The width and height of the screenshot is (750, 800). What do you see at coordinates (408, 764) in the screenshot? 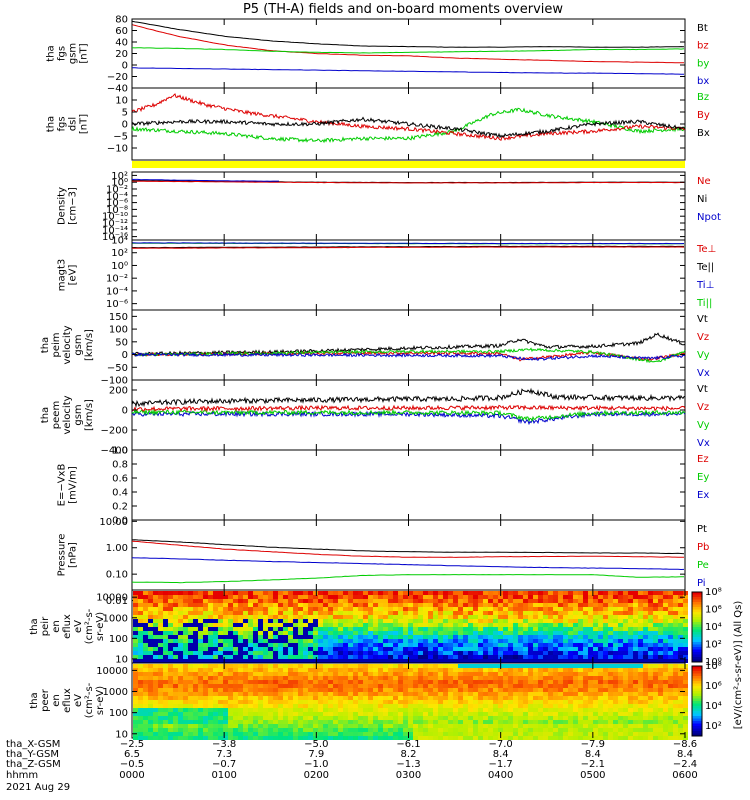
I see `ephemeris-value: −1.3` at bounding box center [408, 764].